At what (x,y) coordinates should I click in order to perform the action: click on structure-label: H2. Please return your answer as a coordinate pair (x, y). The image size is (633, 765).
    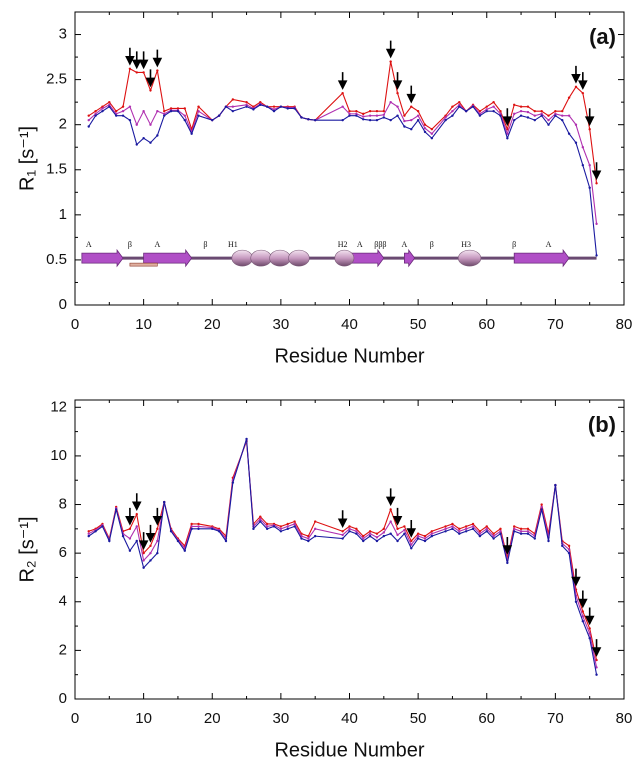
    Looking at the image, I should click on (343, 244).